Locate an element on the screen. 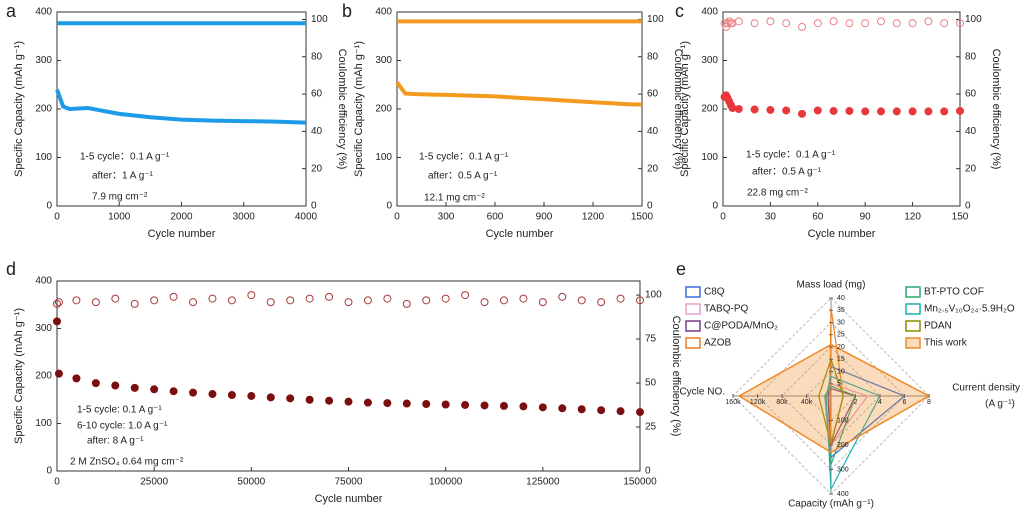 This screenshot has width=1024, height=514. legend-label: C@PODA/MnO₂ is located at coordinates (741, 326).